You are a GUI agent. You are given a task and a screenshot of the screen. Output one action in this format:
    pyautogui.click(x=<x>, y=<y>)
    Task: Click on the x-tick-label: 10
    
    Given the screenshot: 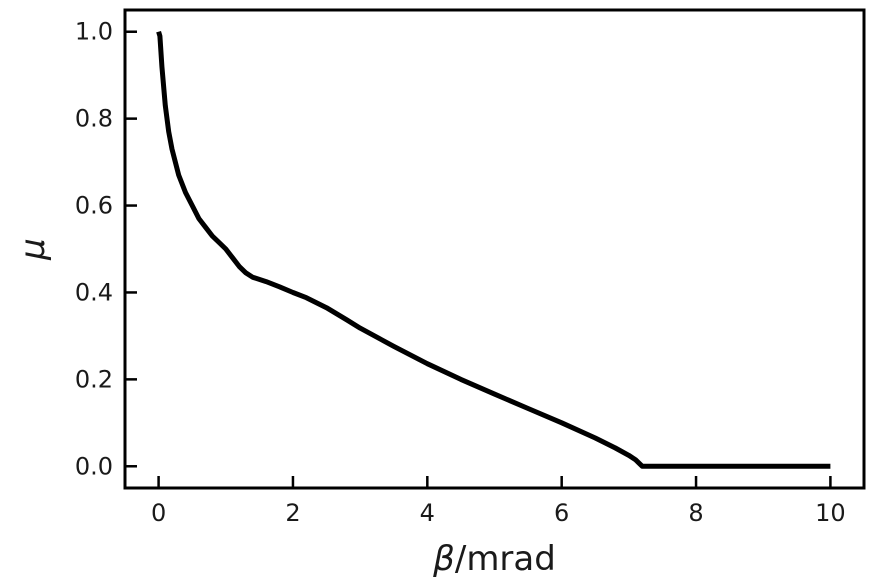 What is the action you would take?
    pyautogui.click(x=830, y=513)
    